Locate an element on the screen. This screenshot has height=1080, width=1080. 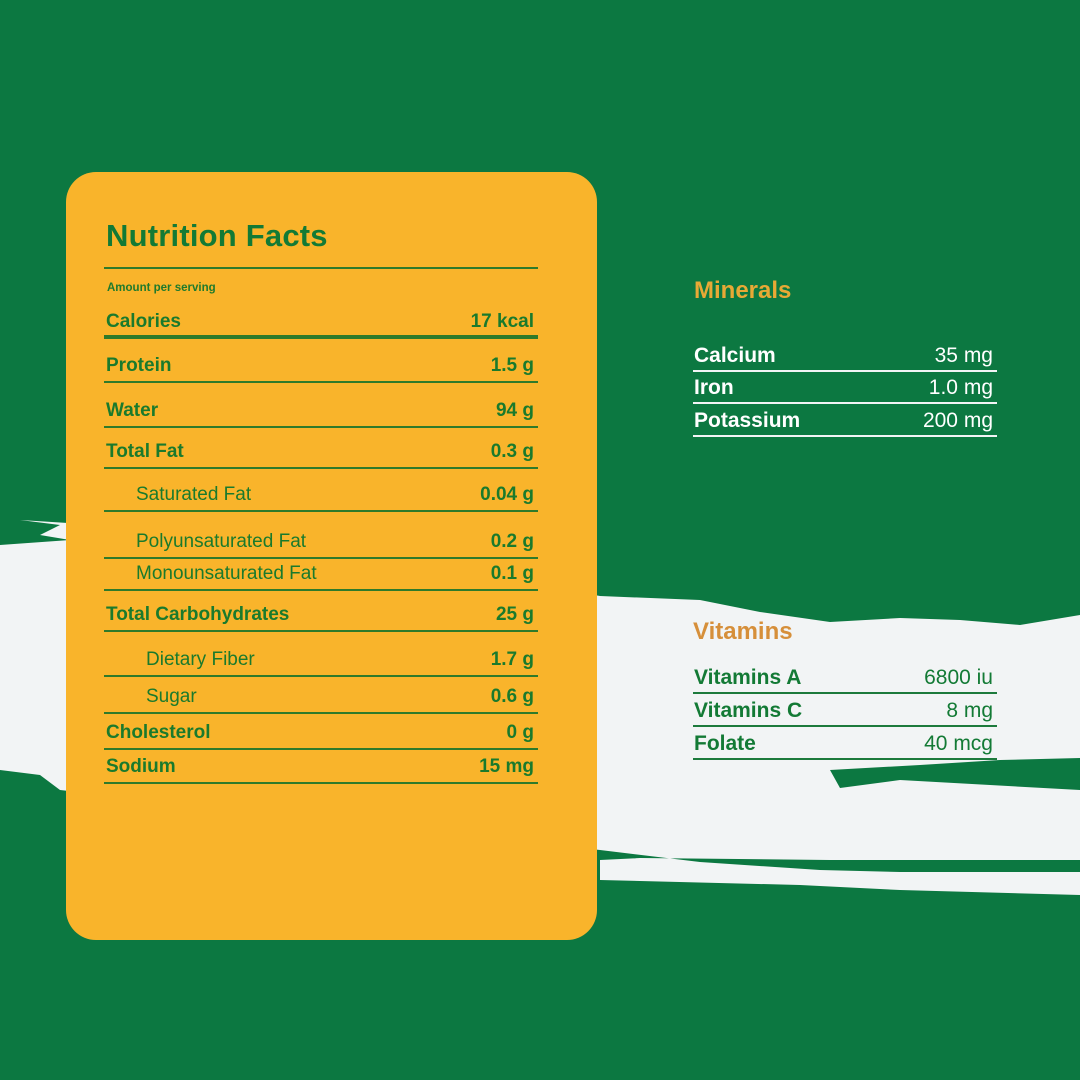
nutrition-row: Monounsaturated Fat 0.1 g is located at coordinates (321, 576).